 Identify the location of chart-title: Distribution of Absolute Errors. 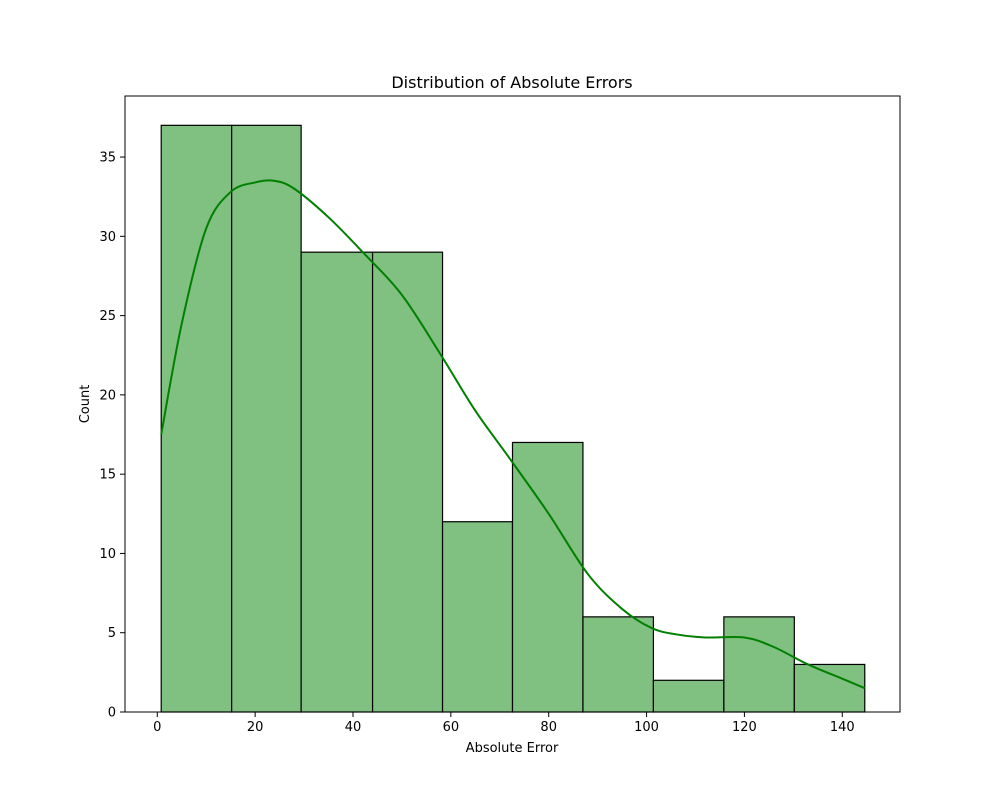
(511, 82).